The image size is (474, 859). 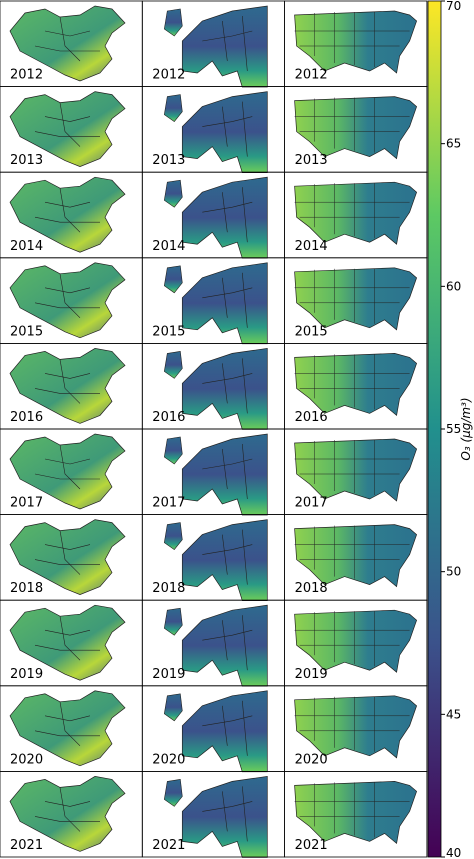 What do you see at coordinates (453, 572) in the screenshot?
I see `colorbar-tick-label: 50` at bounding box center [453, 572].